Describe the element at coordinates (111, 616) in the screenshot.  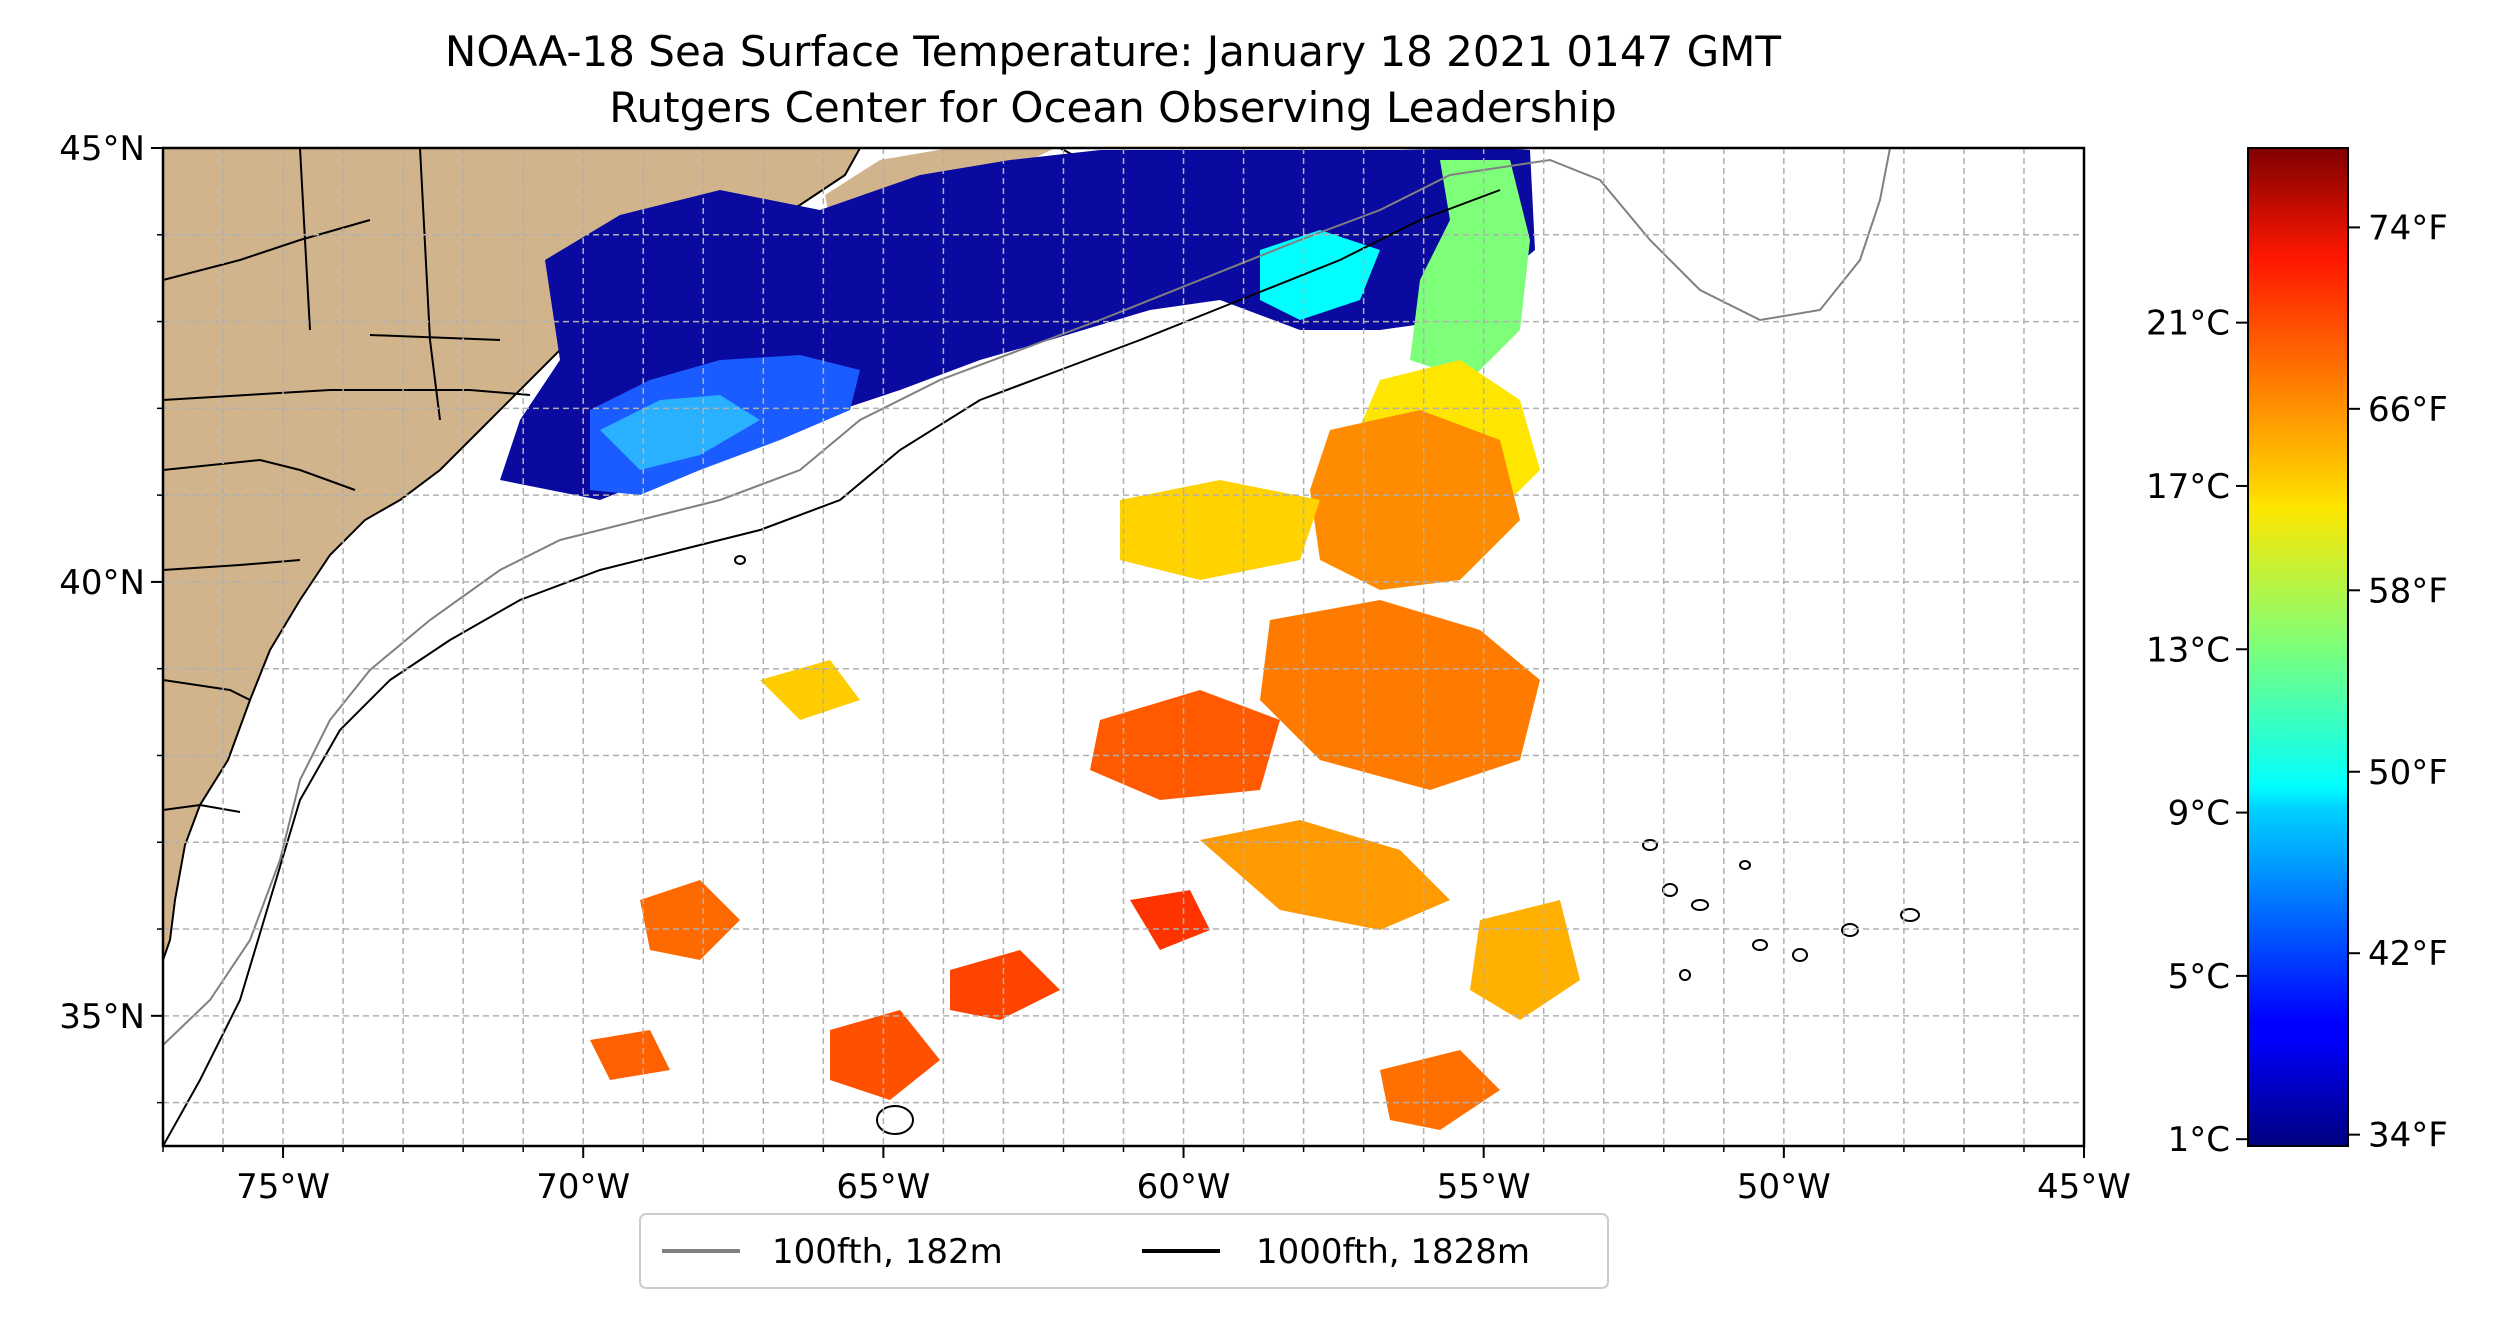
I see `latitude-axis: 45°N 40°N 35°N` at that location.